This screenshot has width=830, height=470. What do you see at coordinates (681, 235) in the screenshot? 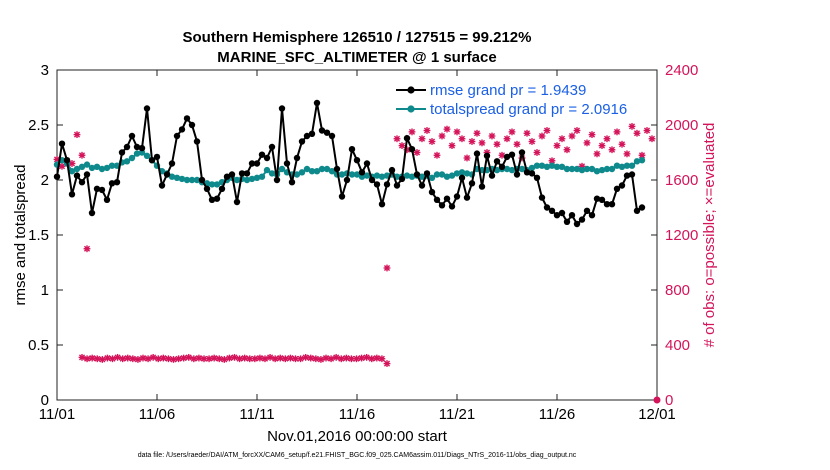
I see `y-right-tick-label: 1200` at bounding box center [681, 235].